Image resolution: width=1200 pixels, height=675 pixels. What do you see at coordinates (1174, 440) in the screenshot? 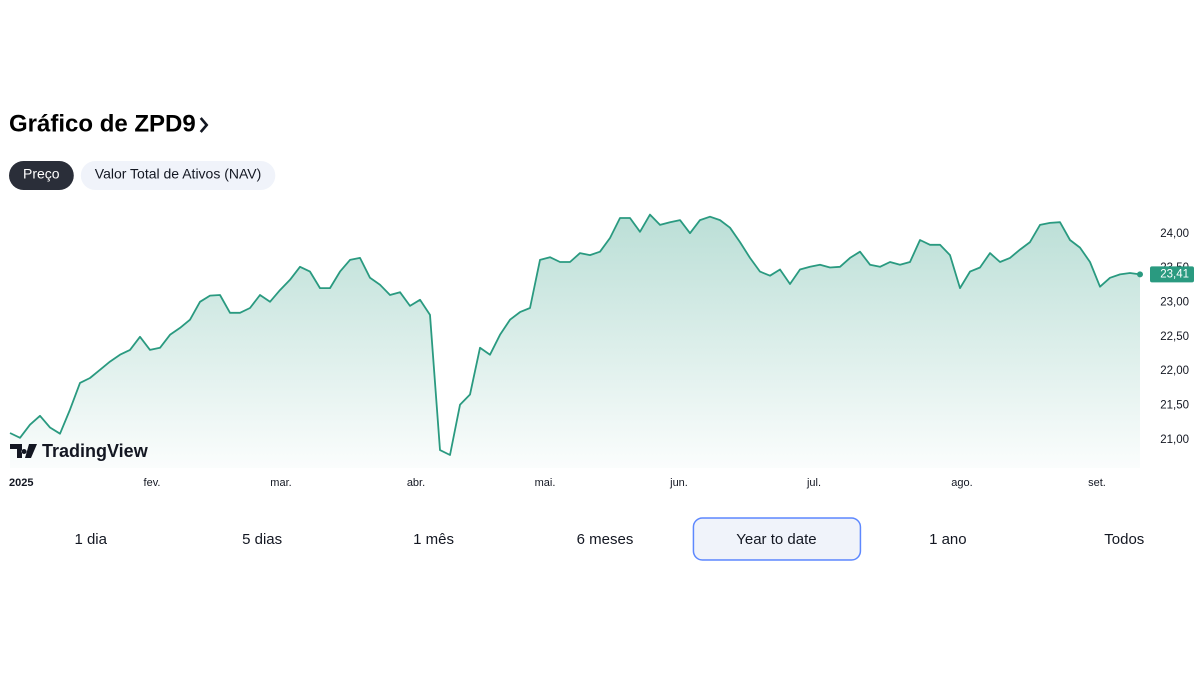
I see `y-tick-label: 21,00` at bounding box center [1174, 440].